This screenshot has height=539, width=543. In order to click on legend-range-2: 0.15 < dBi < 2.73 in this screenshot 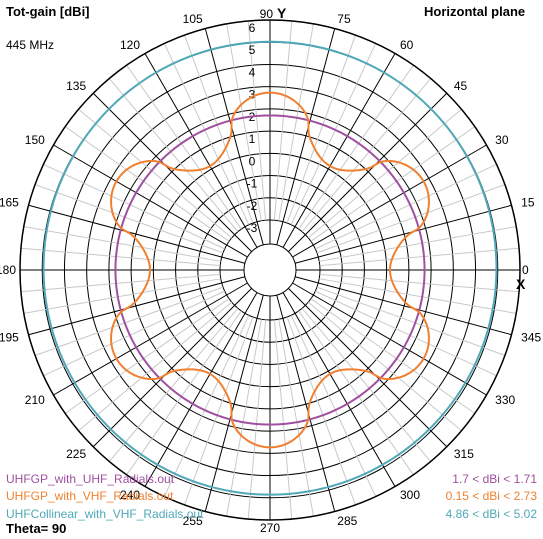, I will do `click(491, 496)`.